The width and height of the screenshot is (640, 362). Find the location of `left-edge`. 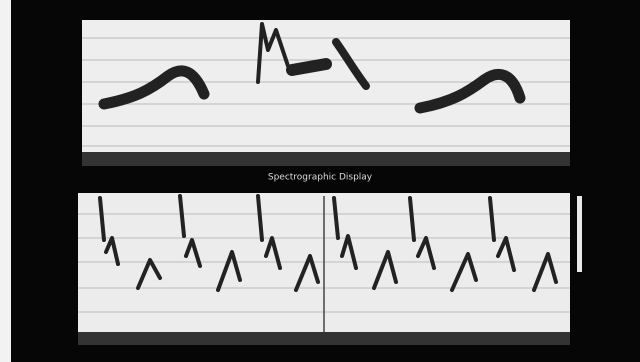

left-edge is located at coordinates (5, 181).